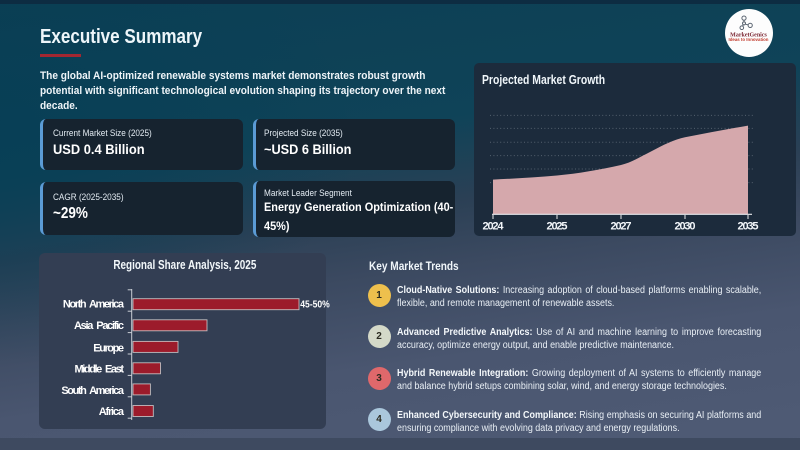  Describe the element at coordinates (685, 227) in the screenshot. I see `svg-text: 2030` at that location.